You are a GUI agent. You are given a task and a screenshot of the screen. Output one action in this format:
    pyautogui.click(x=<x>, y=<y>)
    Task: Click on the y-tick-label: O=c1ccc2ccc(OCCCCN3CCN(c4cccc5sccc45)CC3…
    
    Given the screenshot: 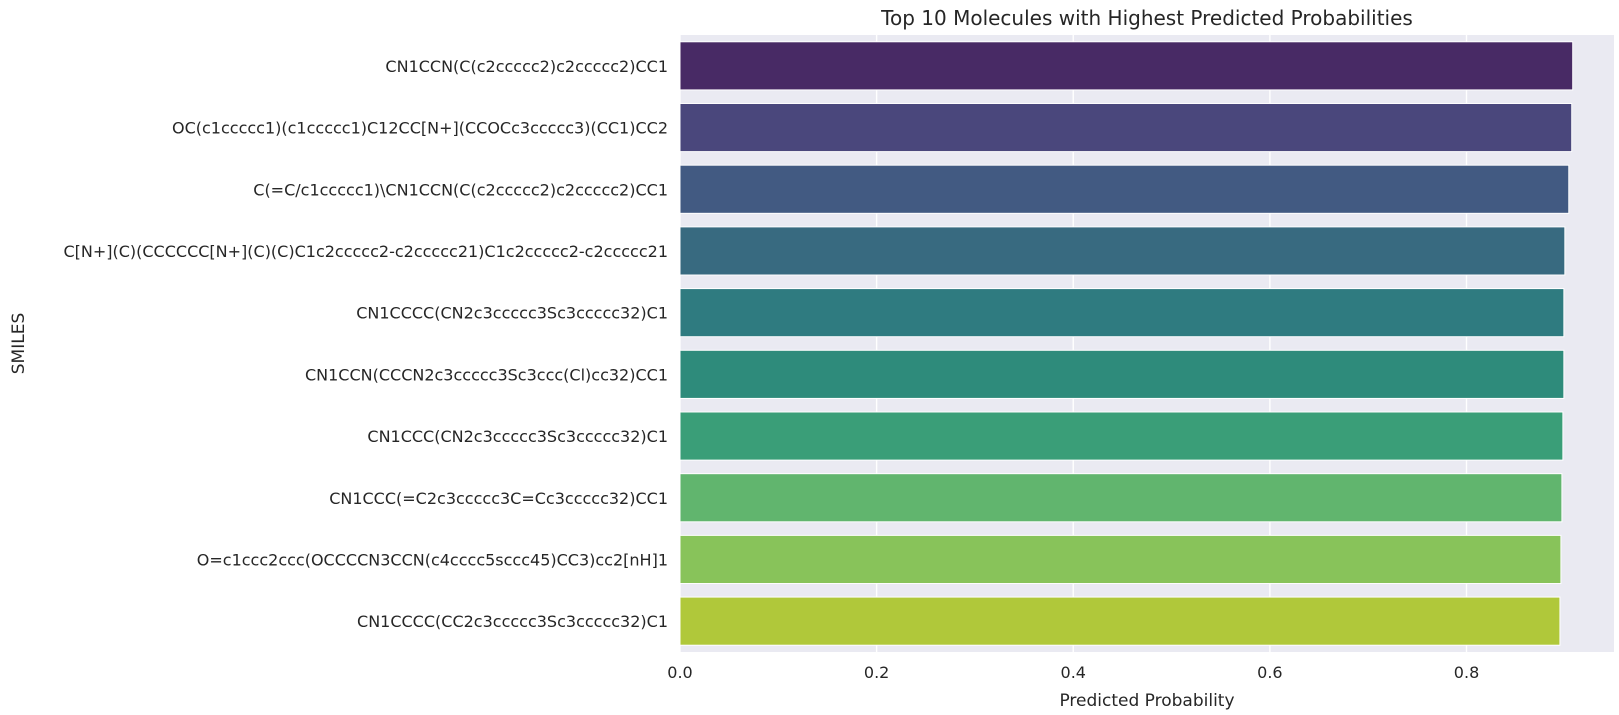 What is the action you would take?
    pyautogui.click(x=432, y=559)
    